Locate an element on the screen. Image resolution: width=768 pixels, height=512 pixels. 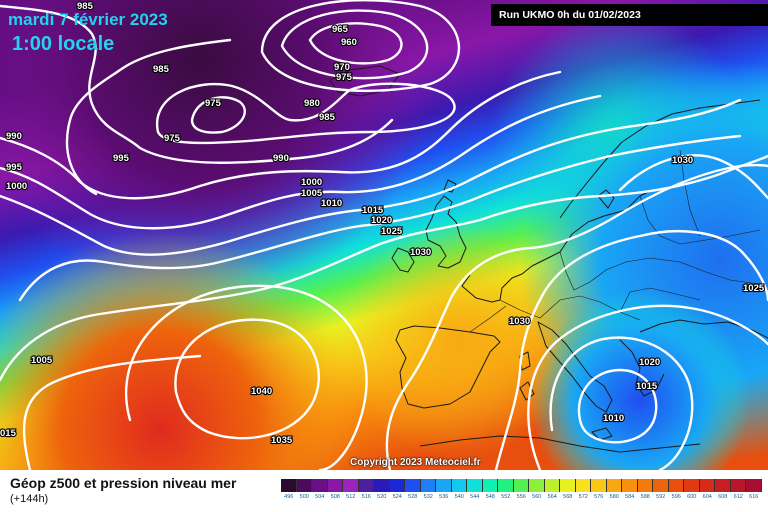
legend-swatches is located at coordinates (521, 485).